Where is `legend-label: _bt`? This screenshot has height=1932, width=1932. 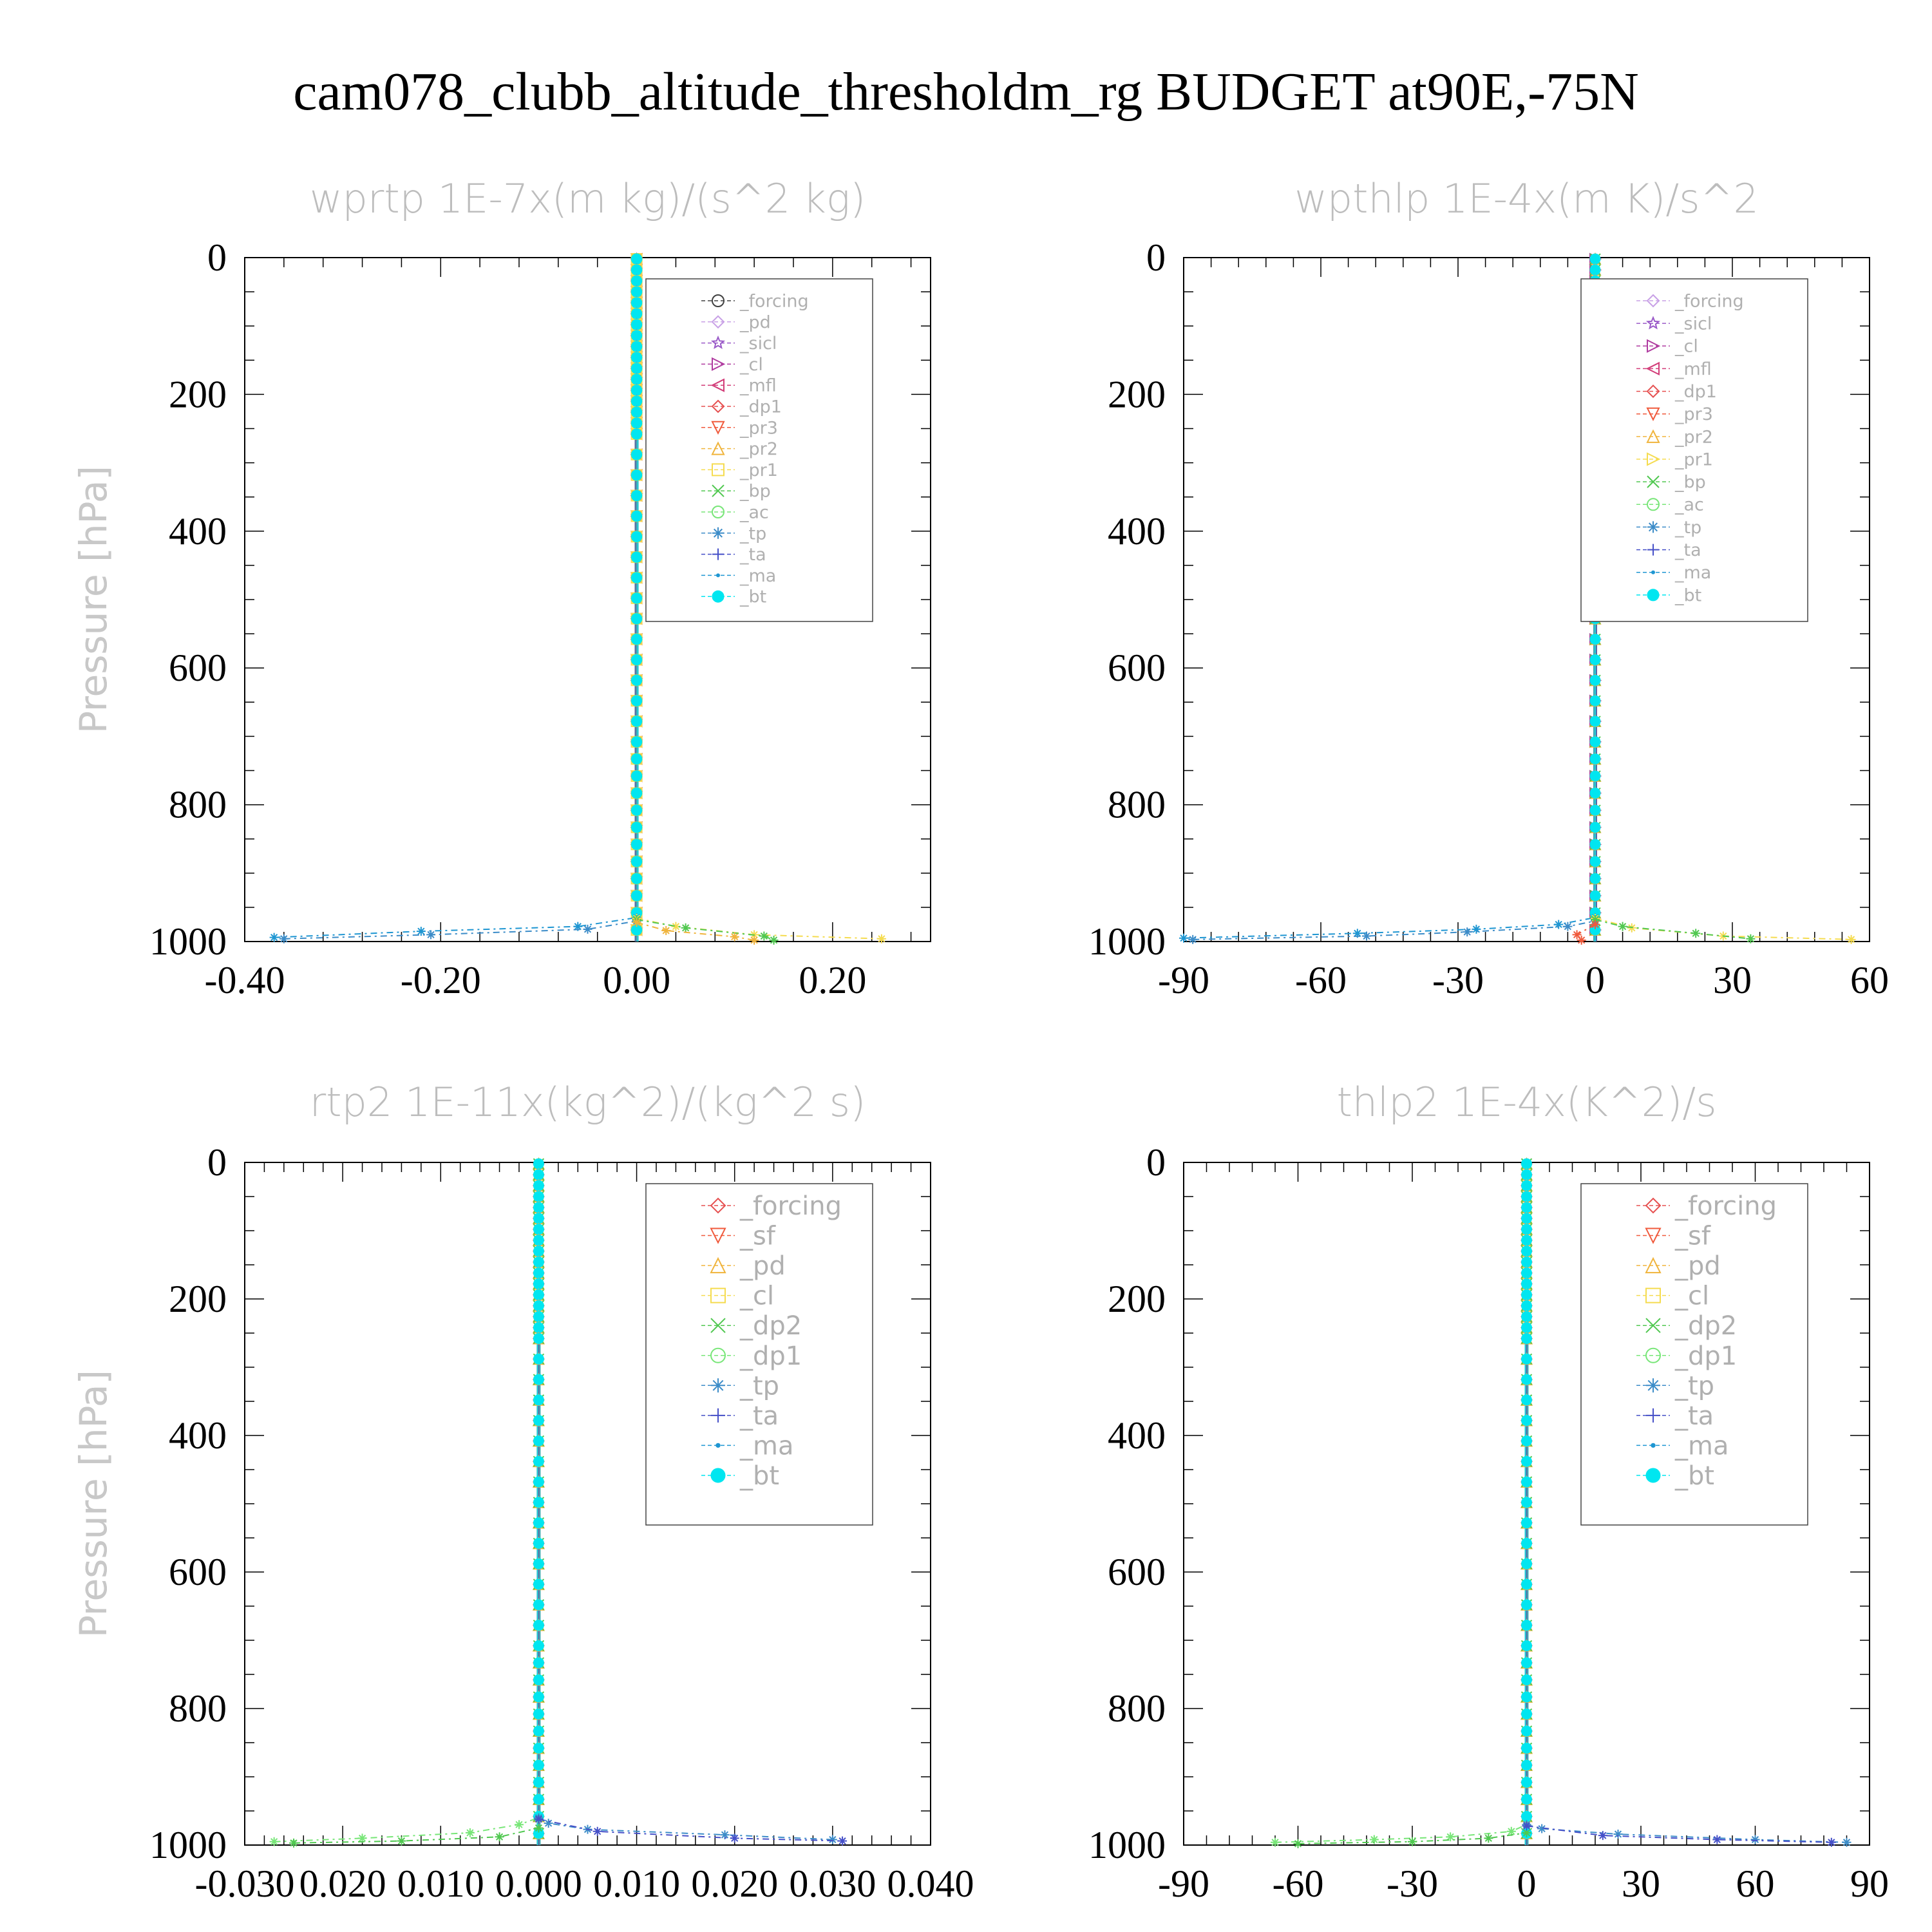 legend-label: _bt is located at coordinates (752, 597).